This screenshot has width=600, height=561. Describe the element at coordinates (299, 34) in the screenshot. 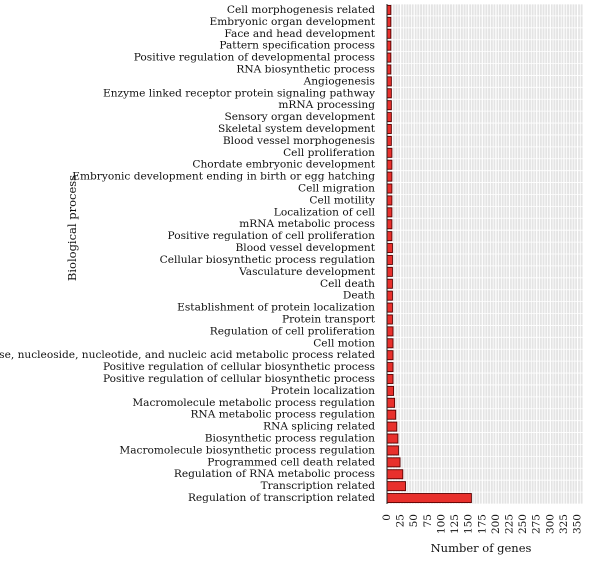

I see `category-label: Face and head development` at that location.